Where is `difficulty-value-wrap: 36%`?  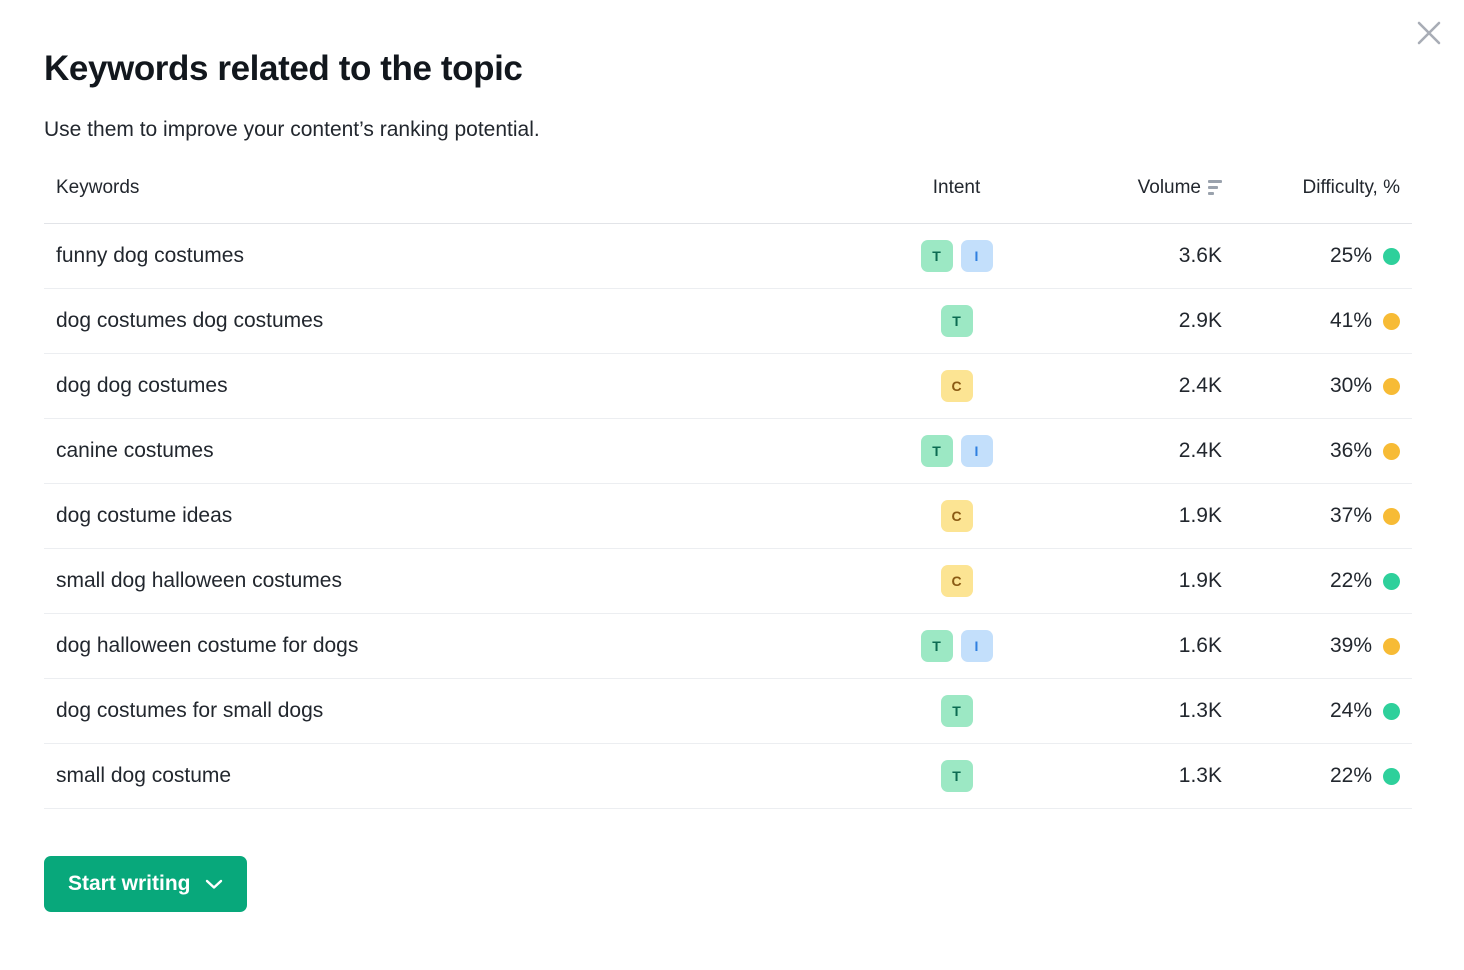 difficulty-value-wrap: 36% is located at coordinates (1365, 451).